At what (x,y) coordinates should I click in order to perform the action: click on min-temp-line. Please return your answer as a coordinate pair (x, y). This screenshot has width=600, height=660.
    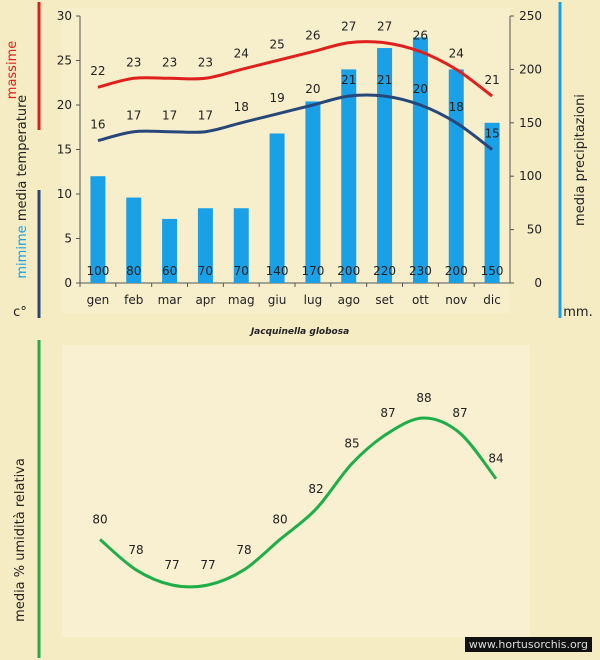
    Looking at the image, I should click on (295, 122).